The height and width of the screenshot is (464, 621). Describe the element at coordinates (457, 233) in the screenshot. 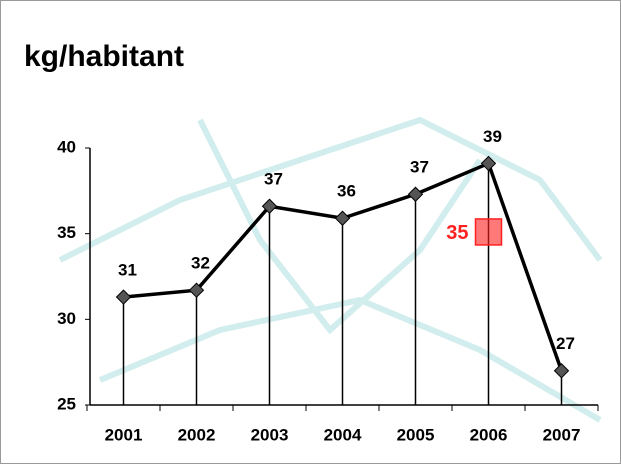

I see `annotation-label: 35` at that location.